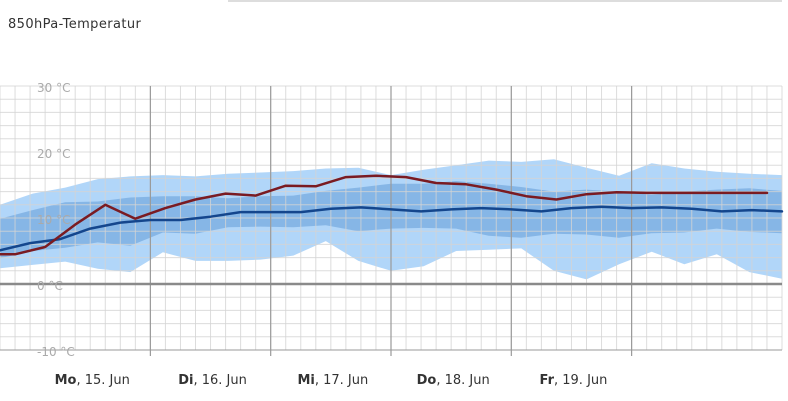 This screenshot has height=401, width=788. I want to click on x-day-label-weekday: Fr, so click(547, 380).